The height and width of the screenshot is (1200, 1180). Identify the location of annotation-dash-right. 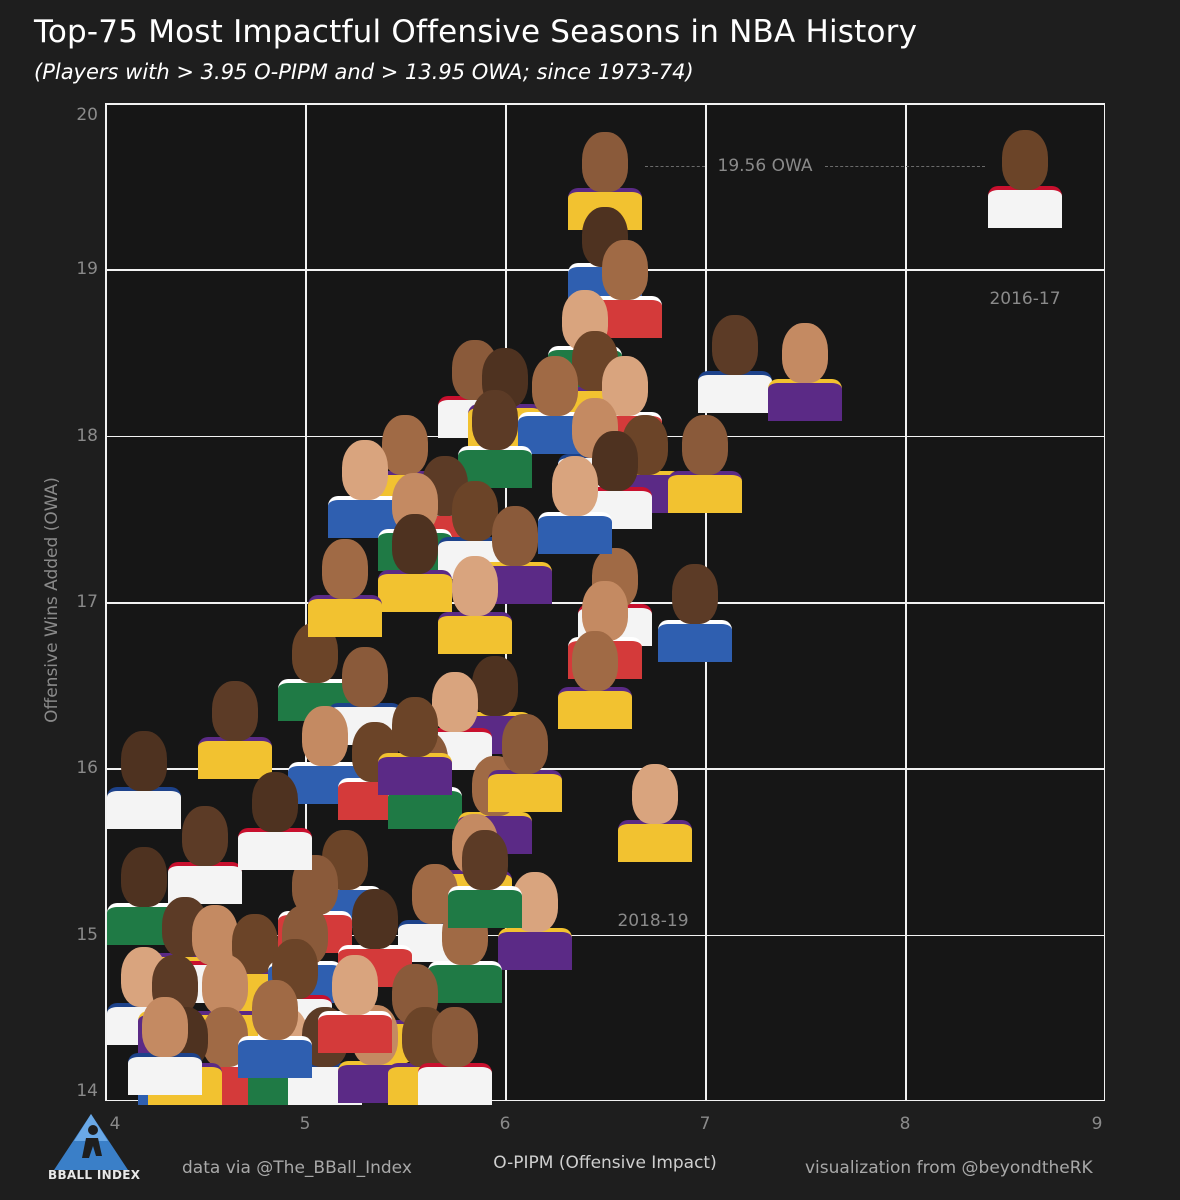
(905, 167).